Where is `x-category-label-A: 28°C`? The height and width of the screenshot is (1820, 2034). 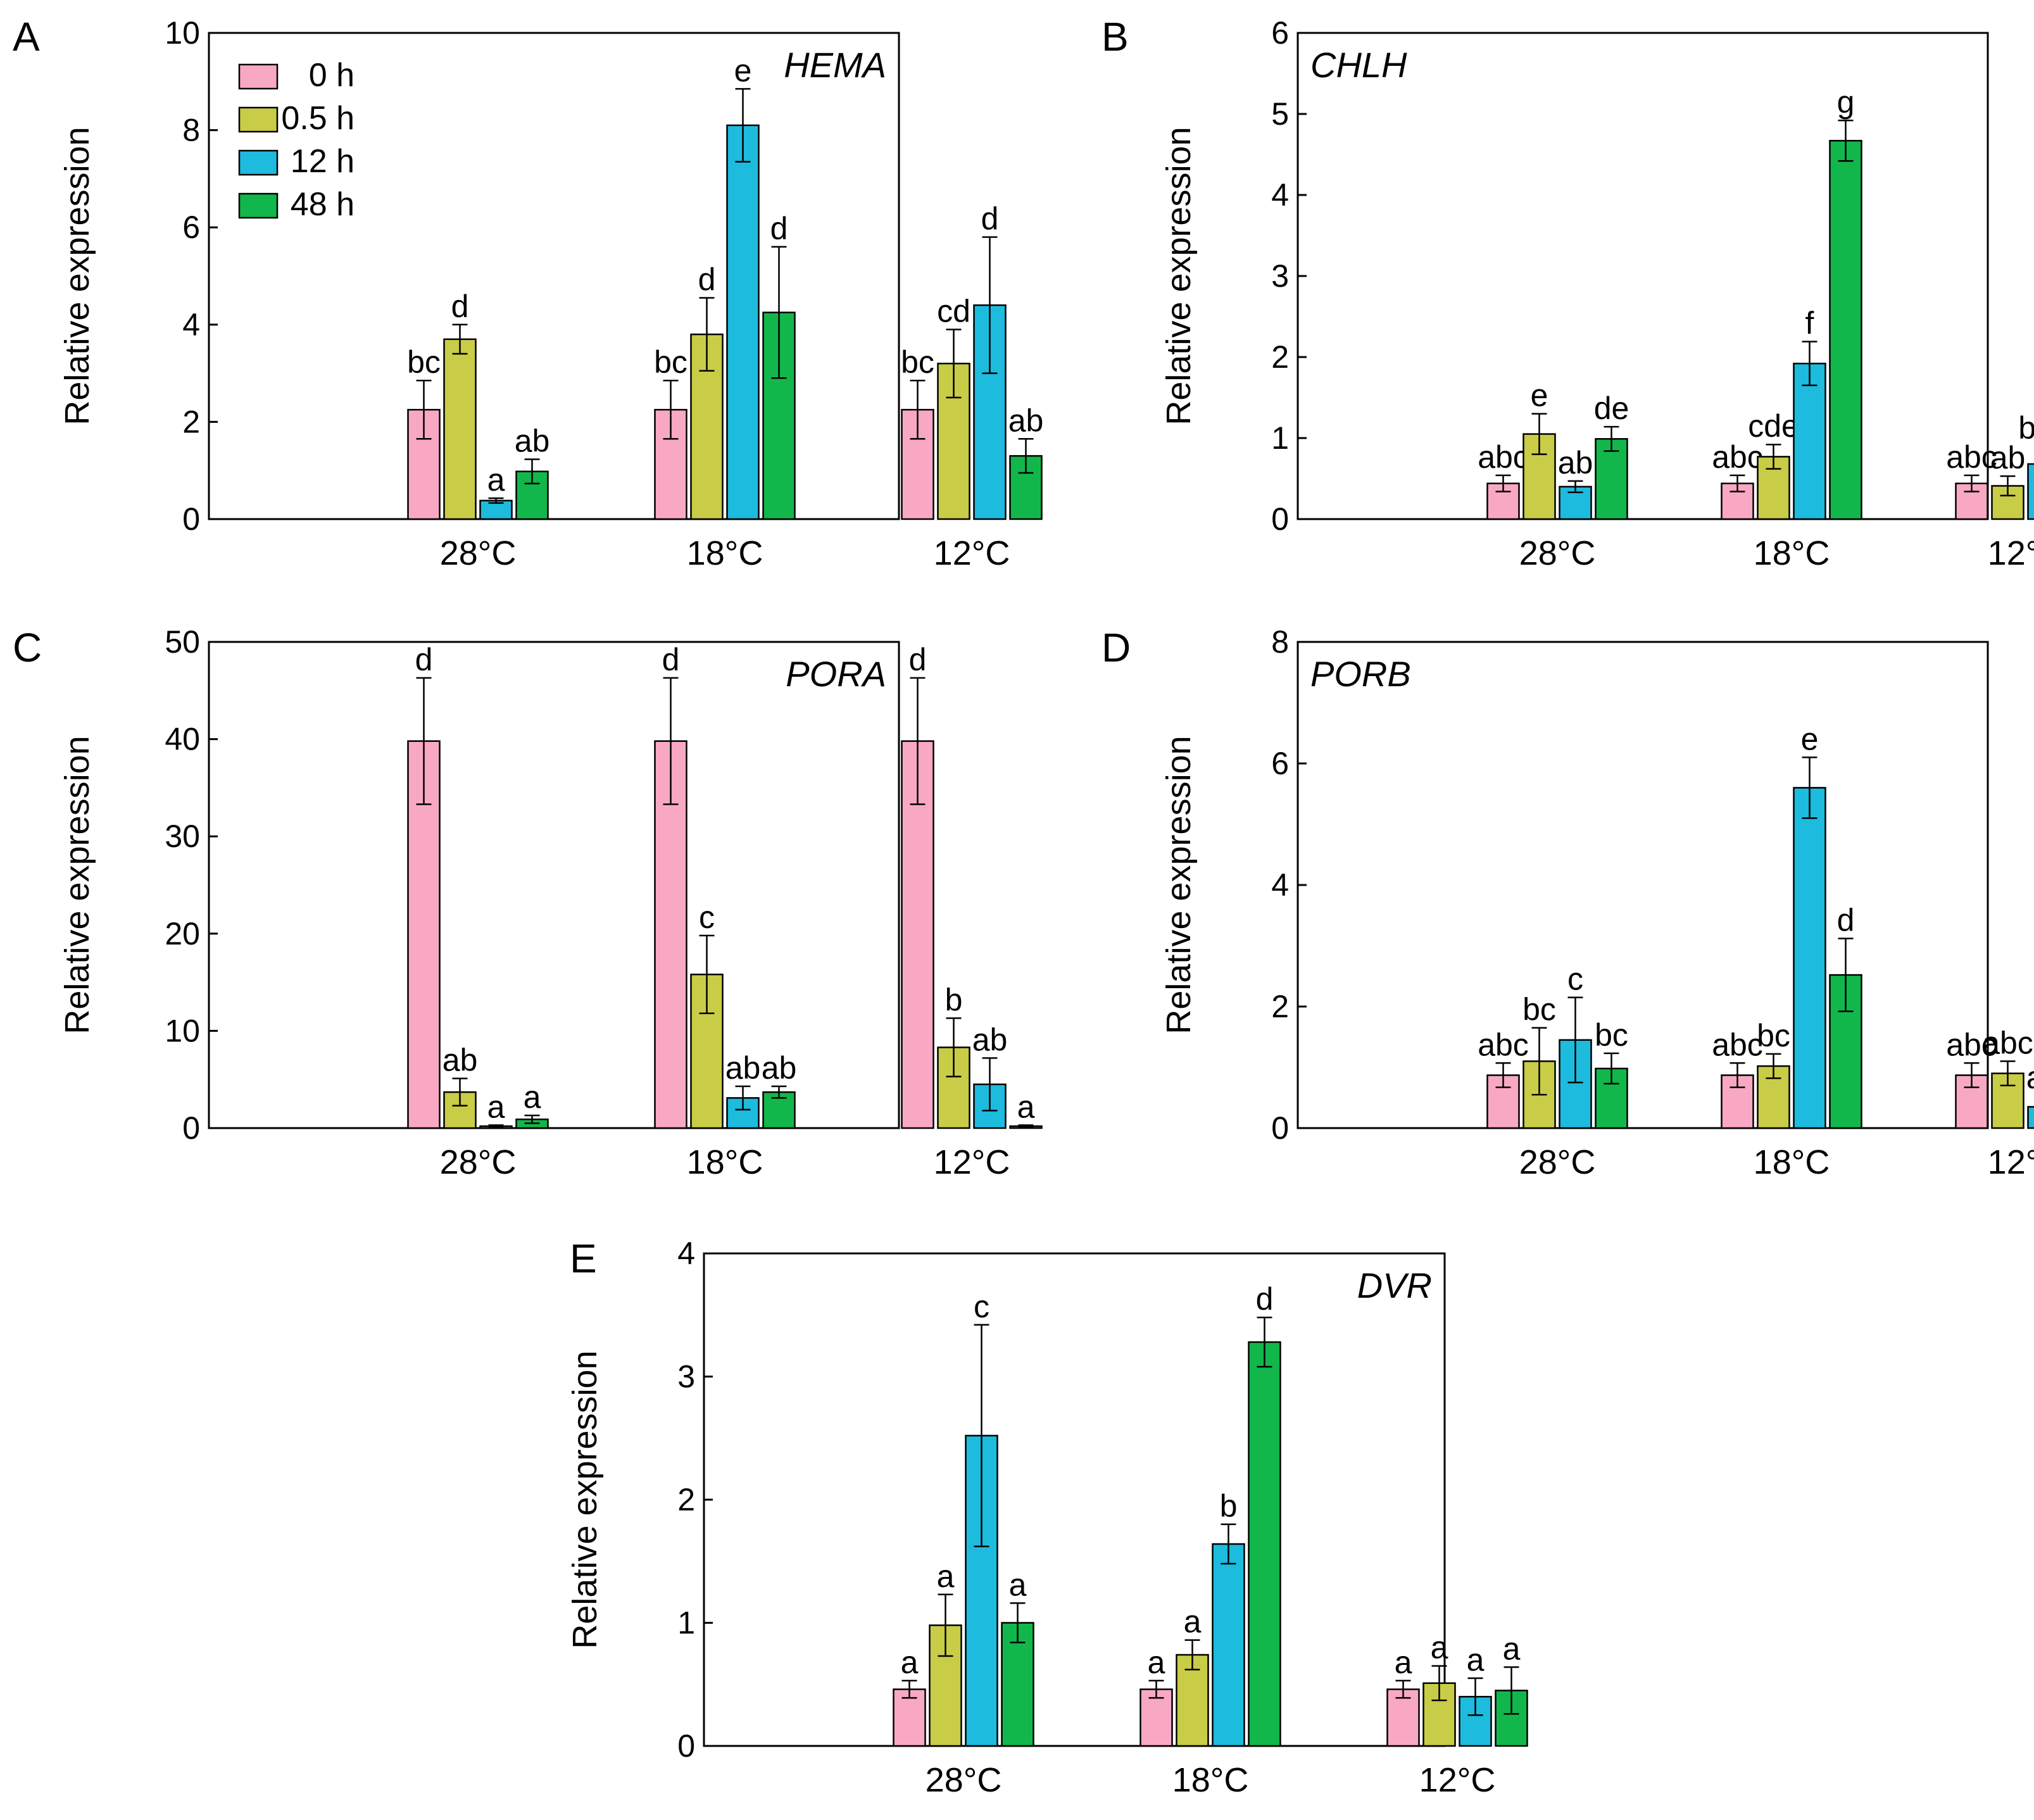
x-category-label-A: 28°C is located at coordinates (478, 553).